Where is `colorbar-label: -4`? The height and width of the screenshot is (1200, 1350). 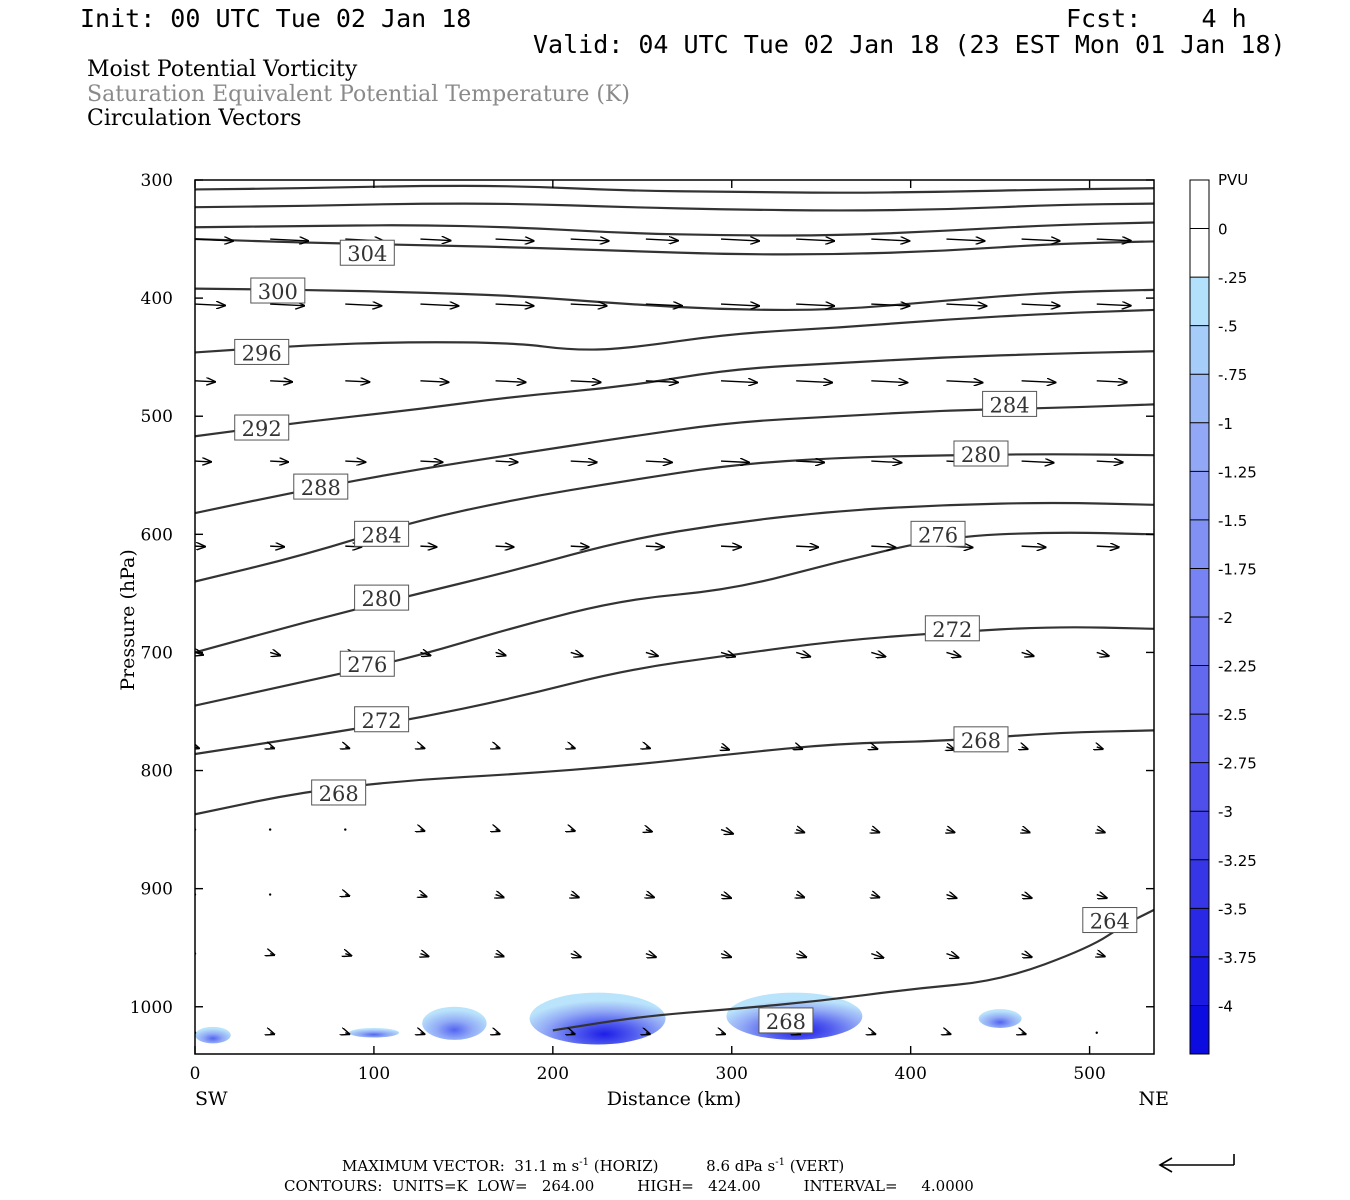
colorbar-label: -4 is located at coordinates (1225, 1006).